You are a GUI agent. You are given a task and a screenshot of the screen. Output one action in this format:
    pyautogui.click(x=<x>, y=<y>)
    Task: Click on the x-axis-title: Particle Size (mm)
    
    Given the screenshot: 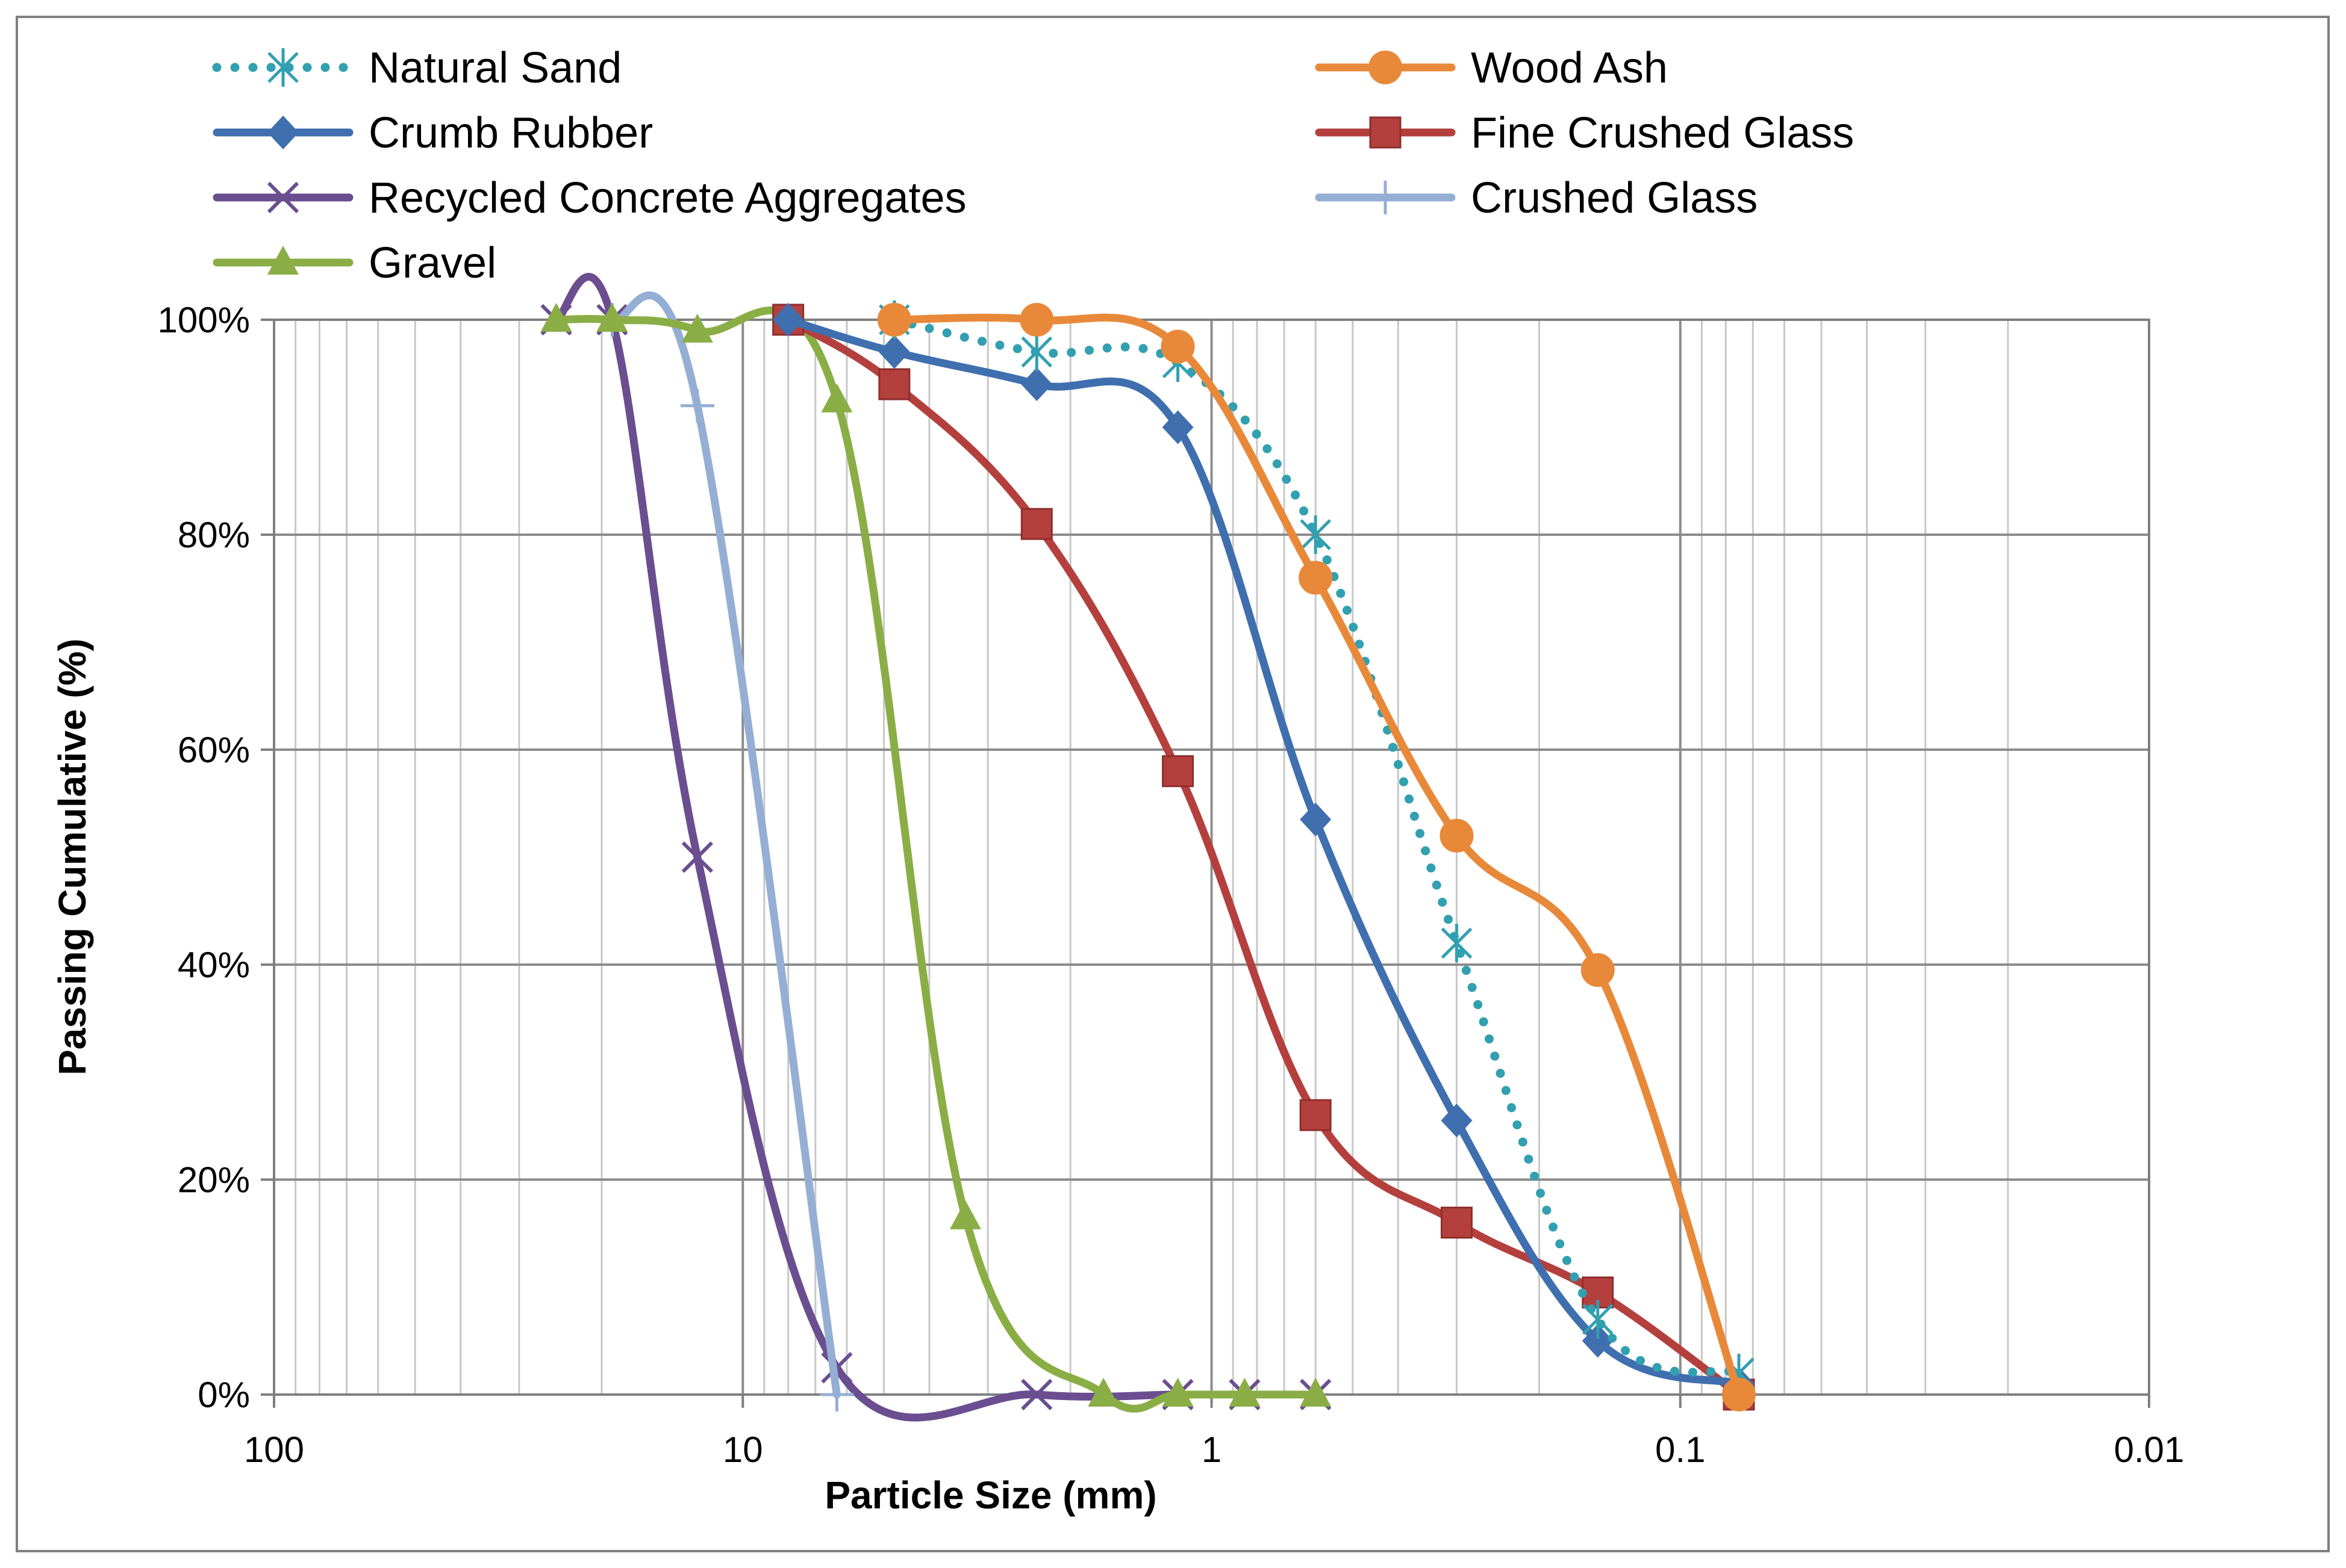 What is the action you would take?
    pyautogui.click(x=990, y=1495)
    